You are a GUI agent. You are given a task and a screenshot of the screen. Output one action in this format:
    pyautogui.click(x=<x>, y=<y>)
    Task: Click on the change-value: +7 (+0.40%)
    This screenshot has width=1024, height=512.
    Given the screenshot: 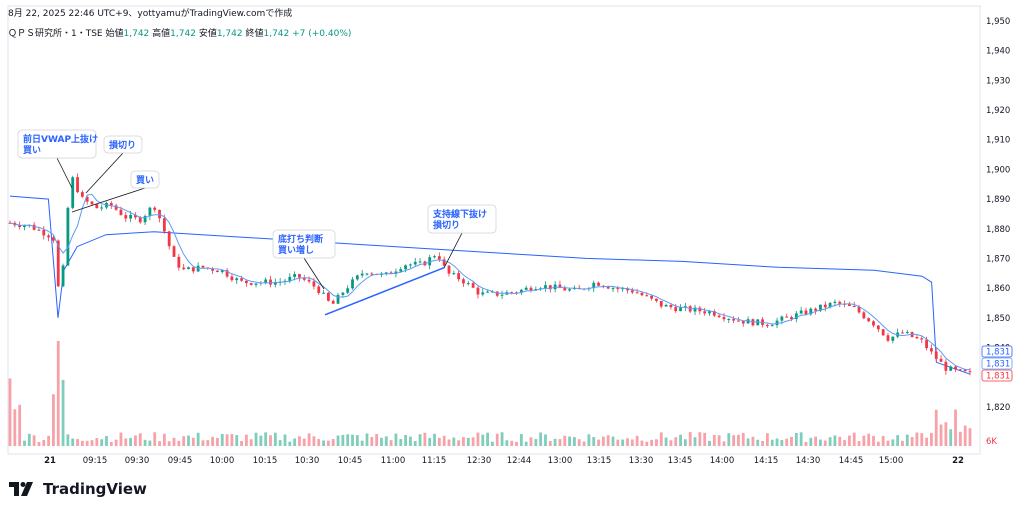 What is the action you would take?
    pyautogui.click(x=322, y=34)
    